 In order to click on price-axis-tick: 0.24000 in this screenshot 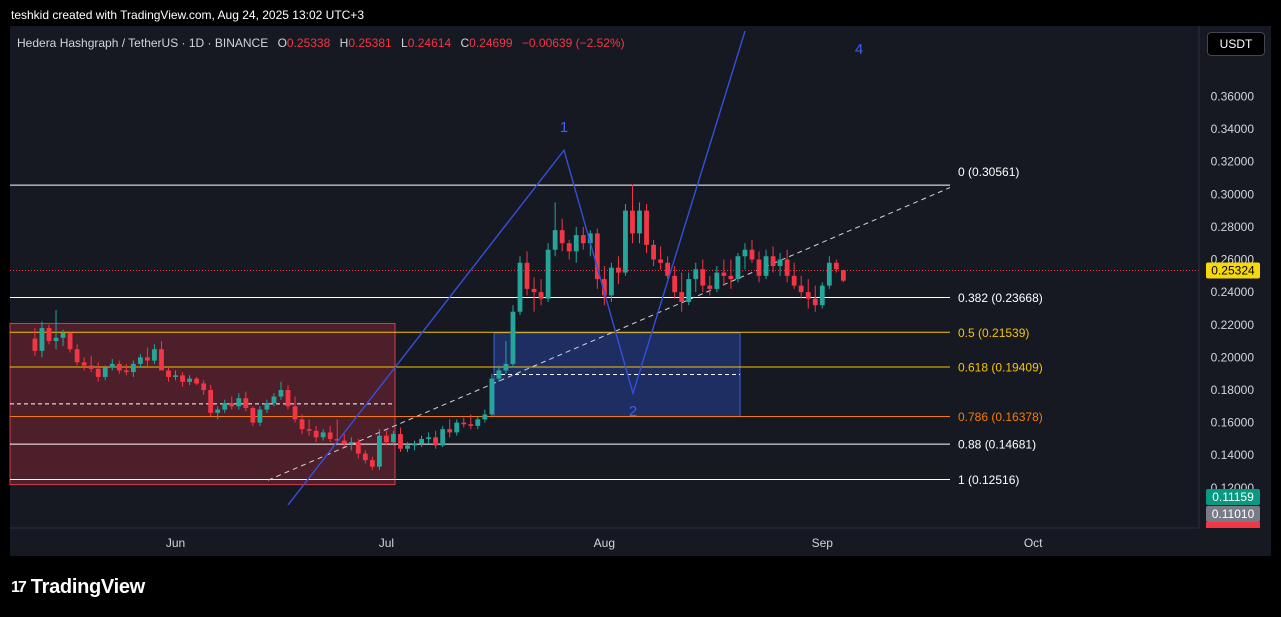, I will do `click(1233, 292)`.